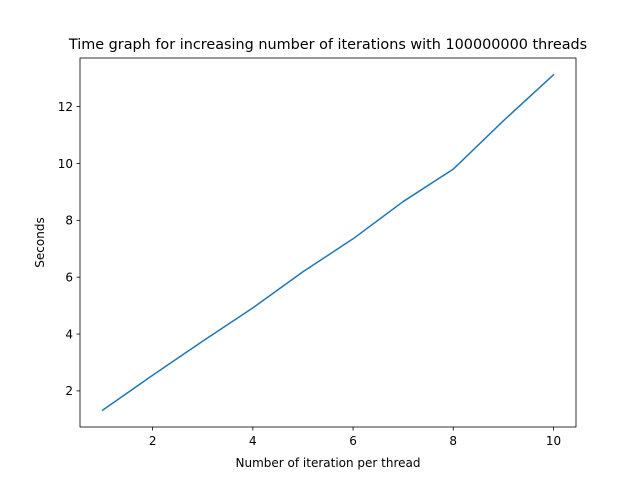 This screenshot has height=480, width=640. Describe the element at coordinates (40, 242) in the screenshot. I see `y-axis-label: Seconds` at that location.